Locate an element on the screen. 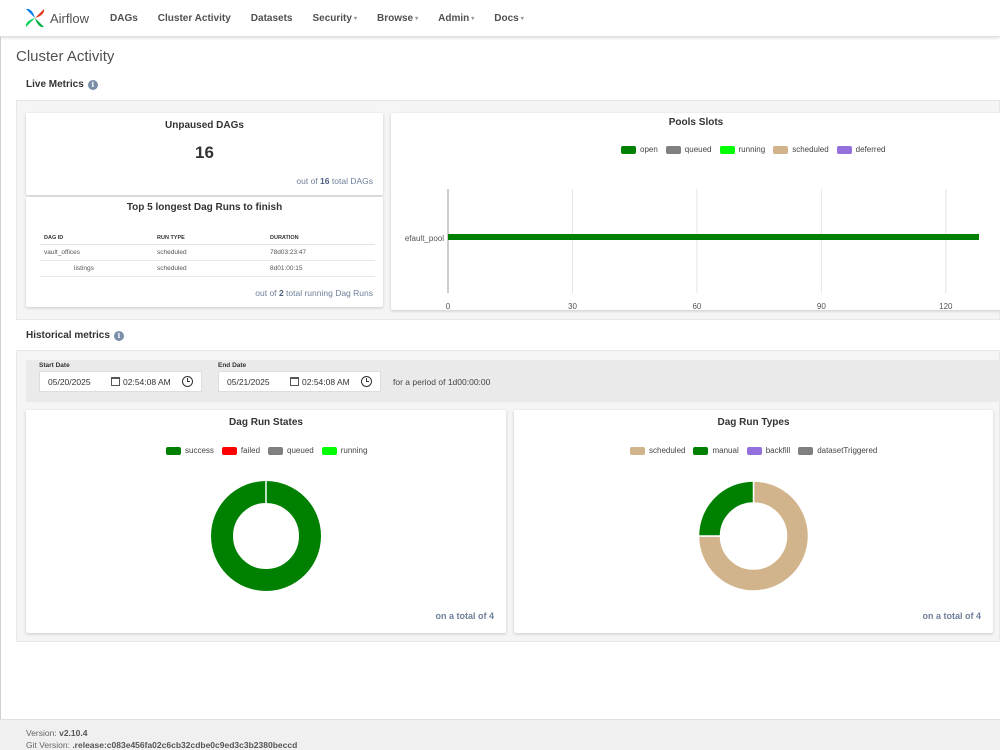 This screenshot has width=1000, height=750. nav-item-label: Cluster Activity is located at coordinates (194, 18).